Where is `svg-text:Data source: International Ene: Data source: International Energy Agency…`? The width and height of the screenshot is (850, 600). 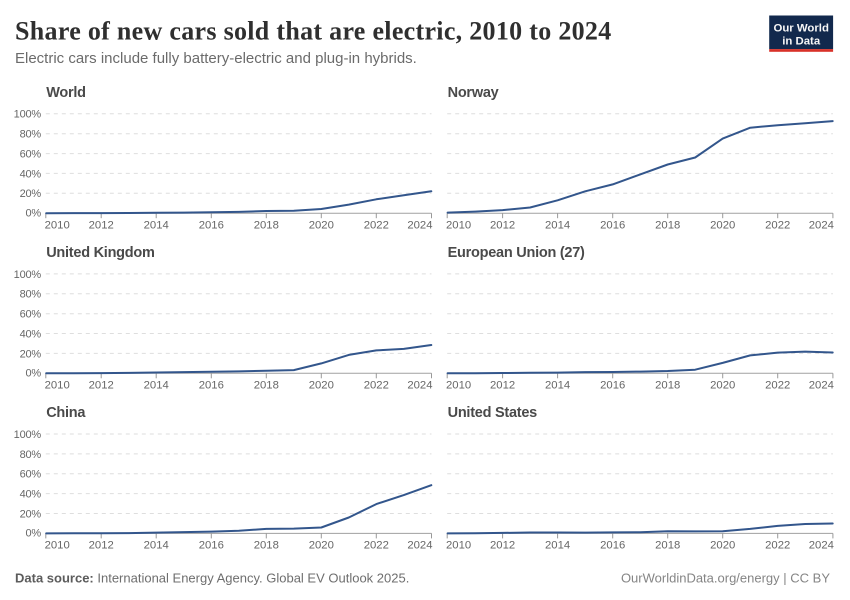
svg-text:Data source: International Ene: Data source: International Energy Agency… is located at coordinates (212, 578).